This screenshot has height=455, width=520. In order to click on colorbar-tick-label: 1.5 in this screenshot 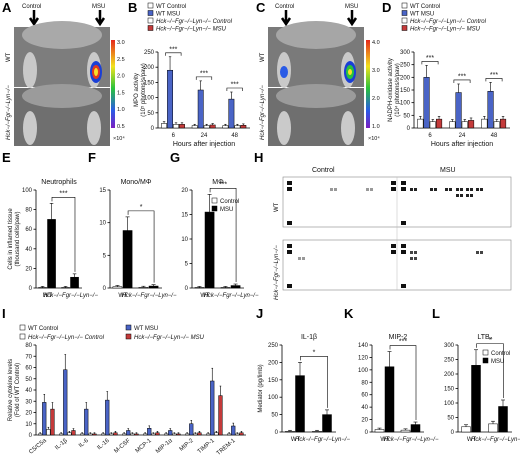, I will do `click(121, 93)`.